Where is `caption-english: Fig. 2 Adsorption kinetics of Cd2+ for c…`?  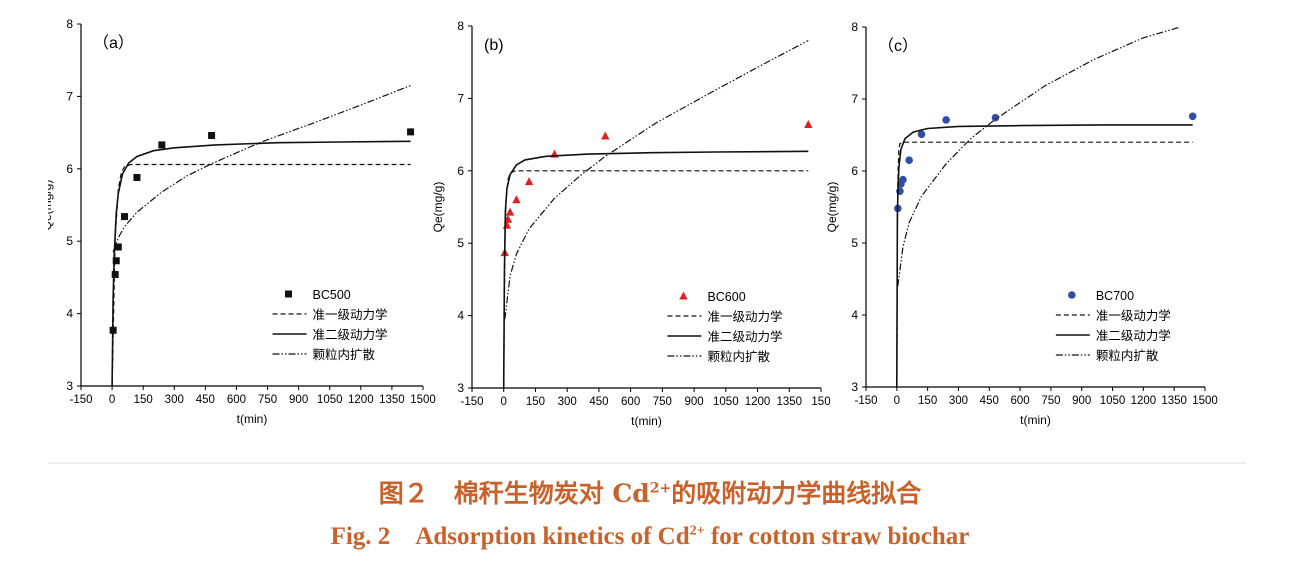 caption-english: Fig. 2 Adsorption kinetics of Cd2+ for c… is located at coordinates (650, 534).